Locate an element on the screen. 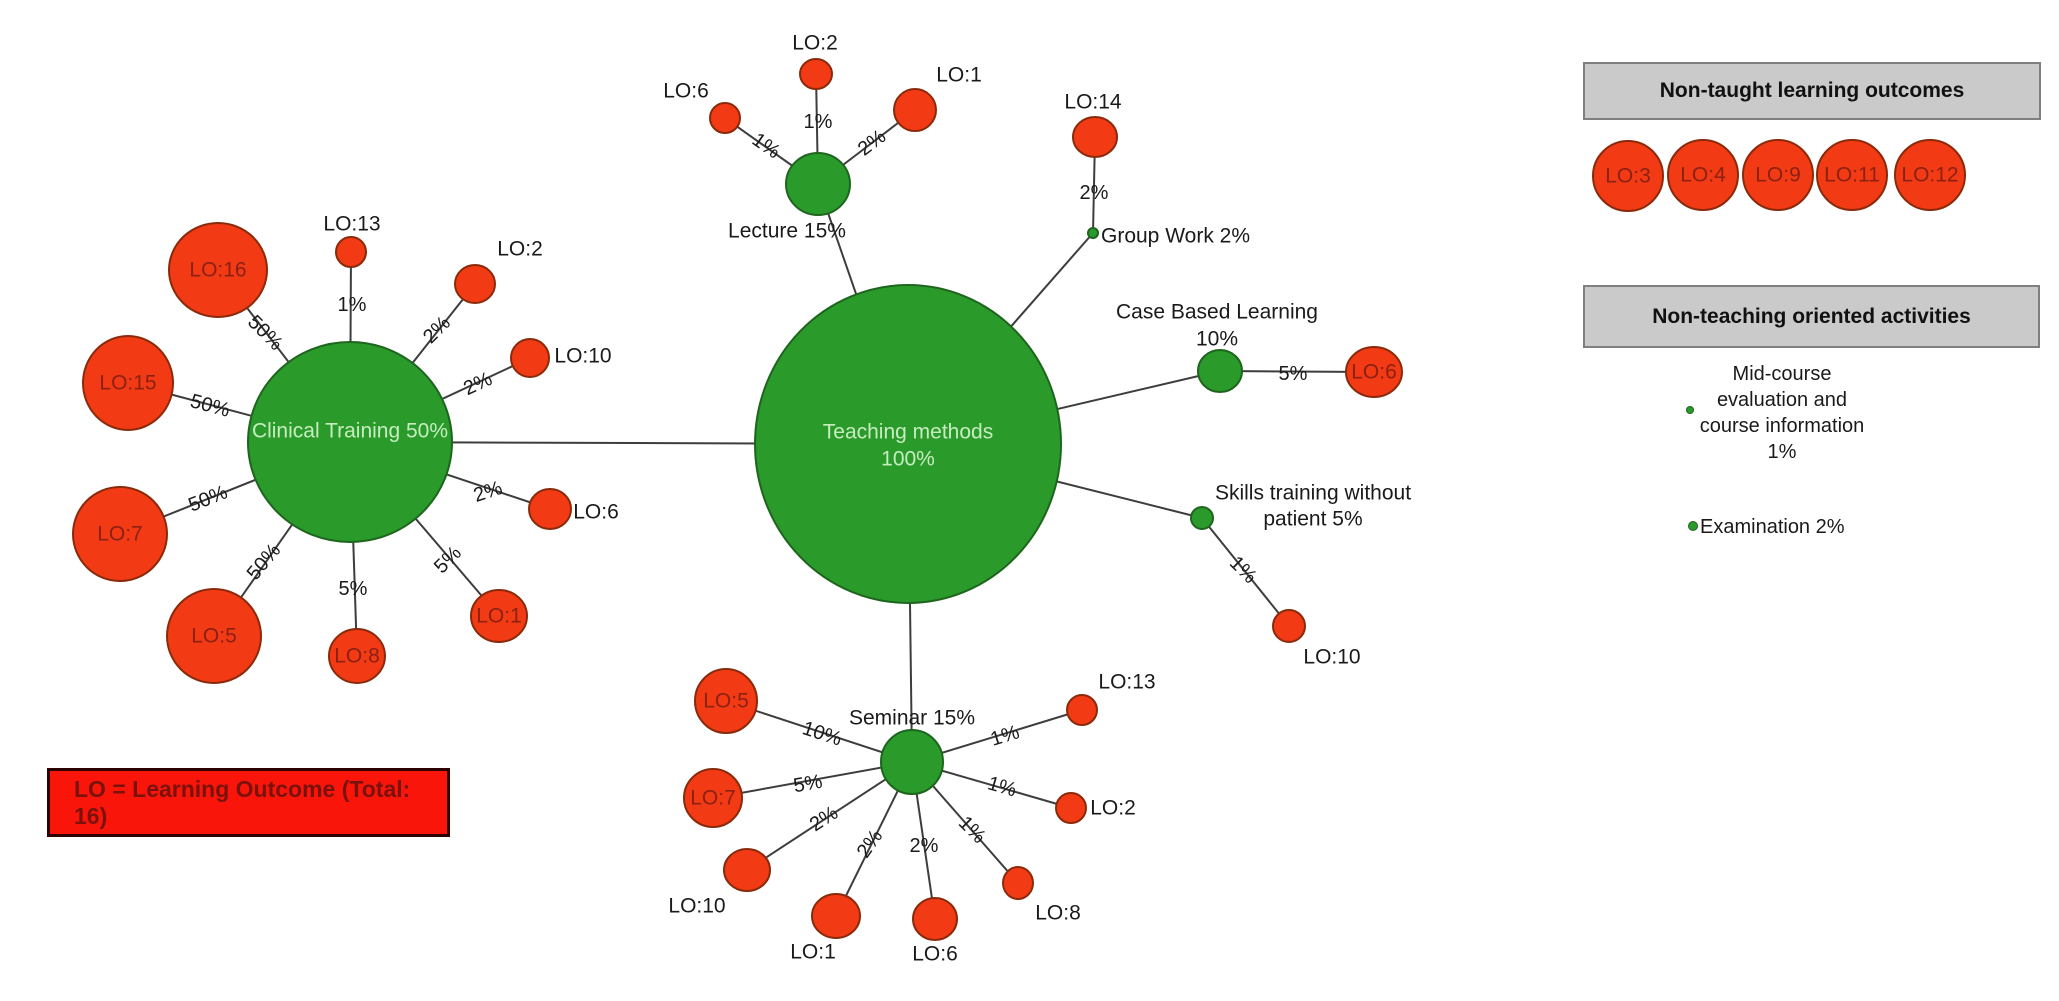  examination-entry: Examination 2% is located at coordinates (1772, 527).